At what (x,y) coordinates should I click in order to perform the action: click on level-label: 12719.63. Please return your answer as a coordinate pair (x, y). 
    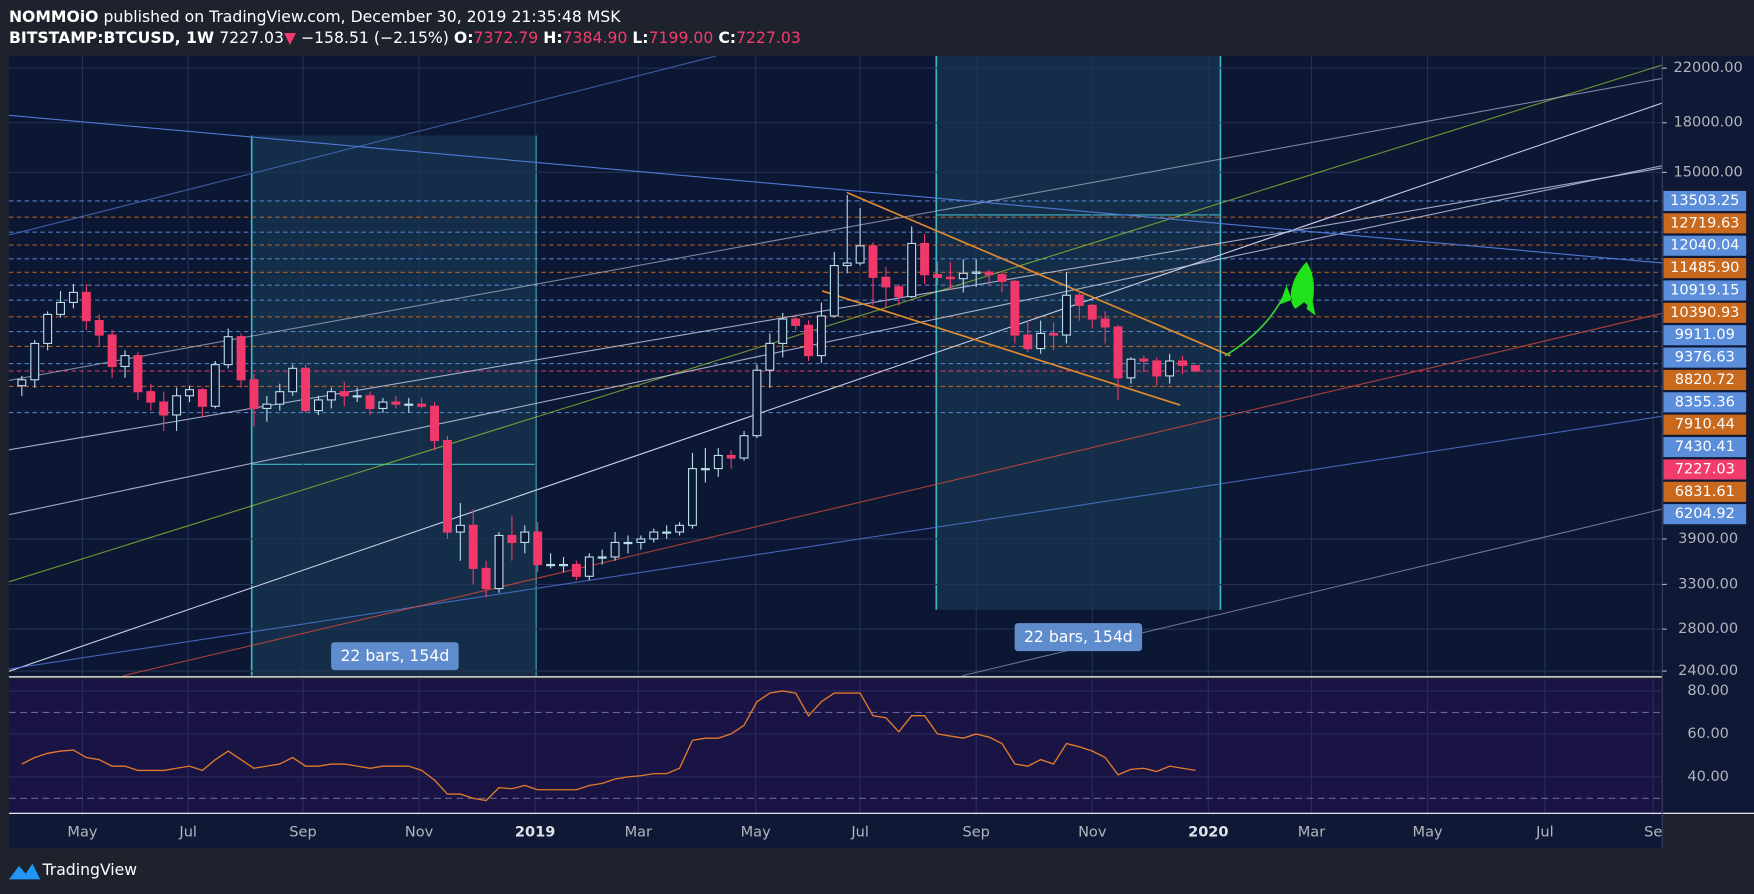
    Looking at the image, I should click on (1704, 223).